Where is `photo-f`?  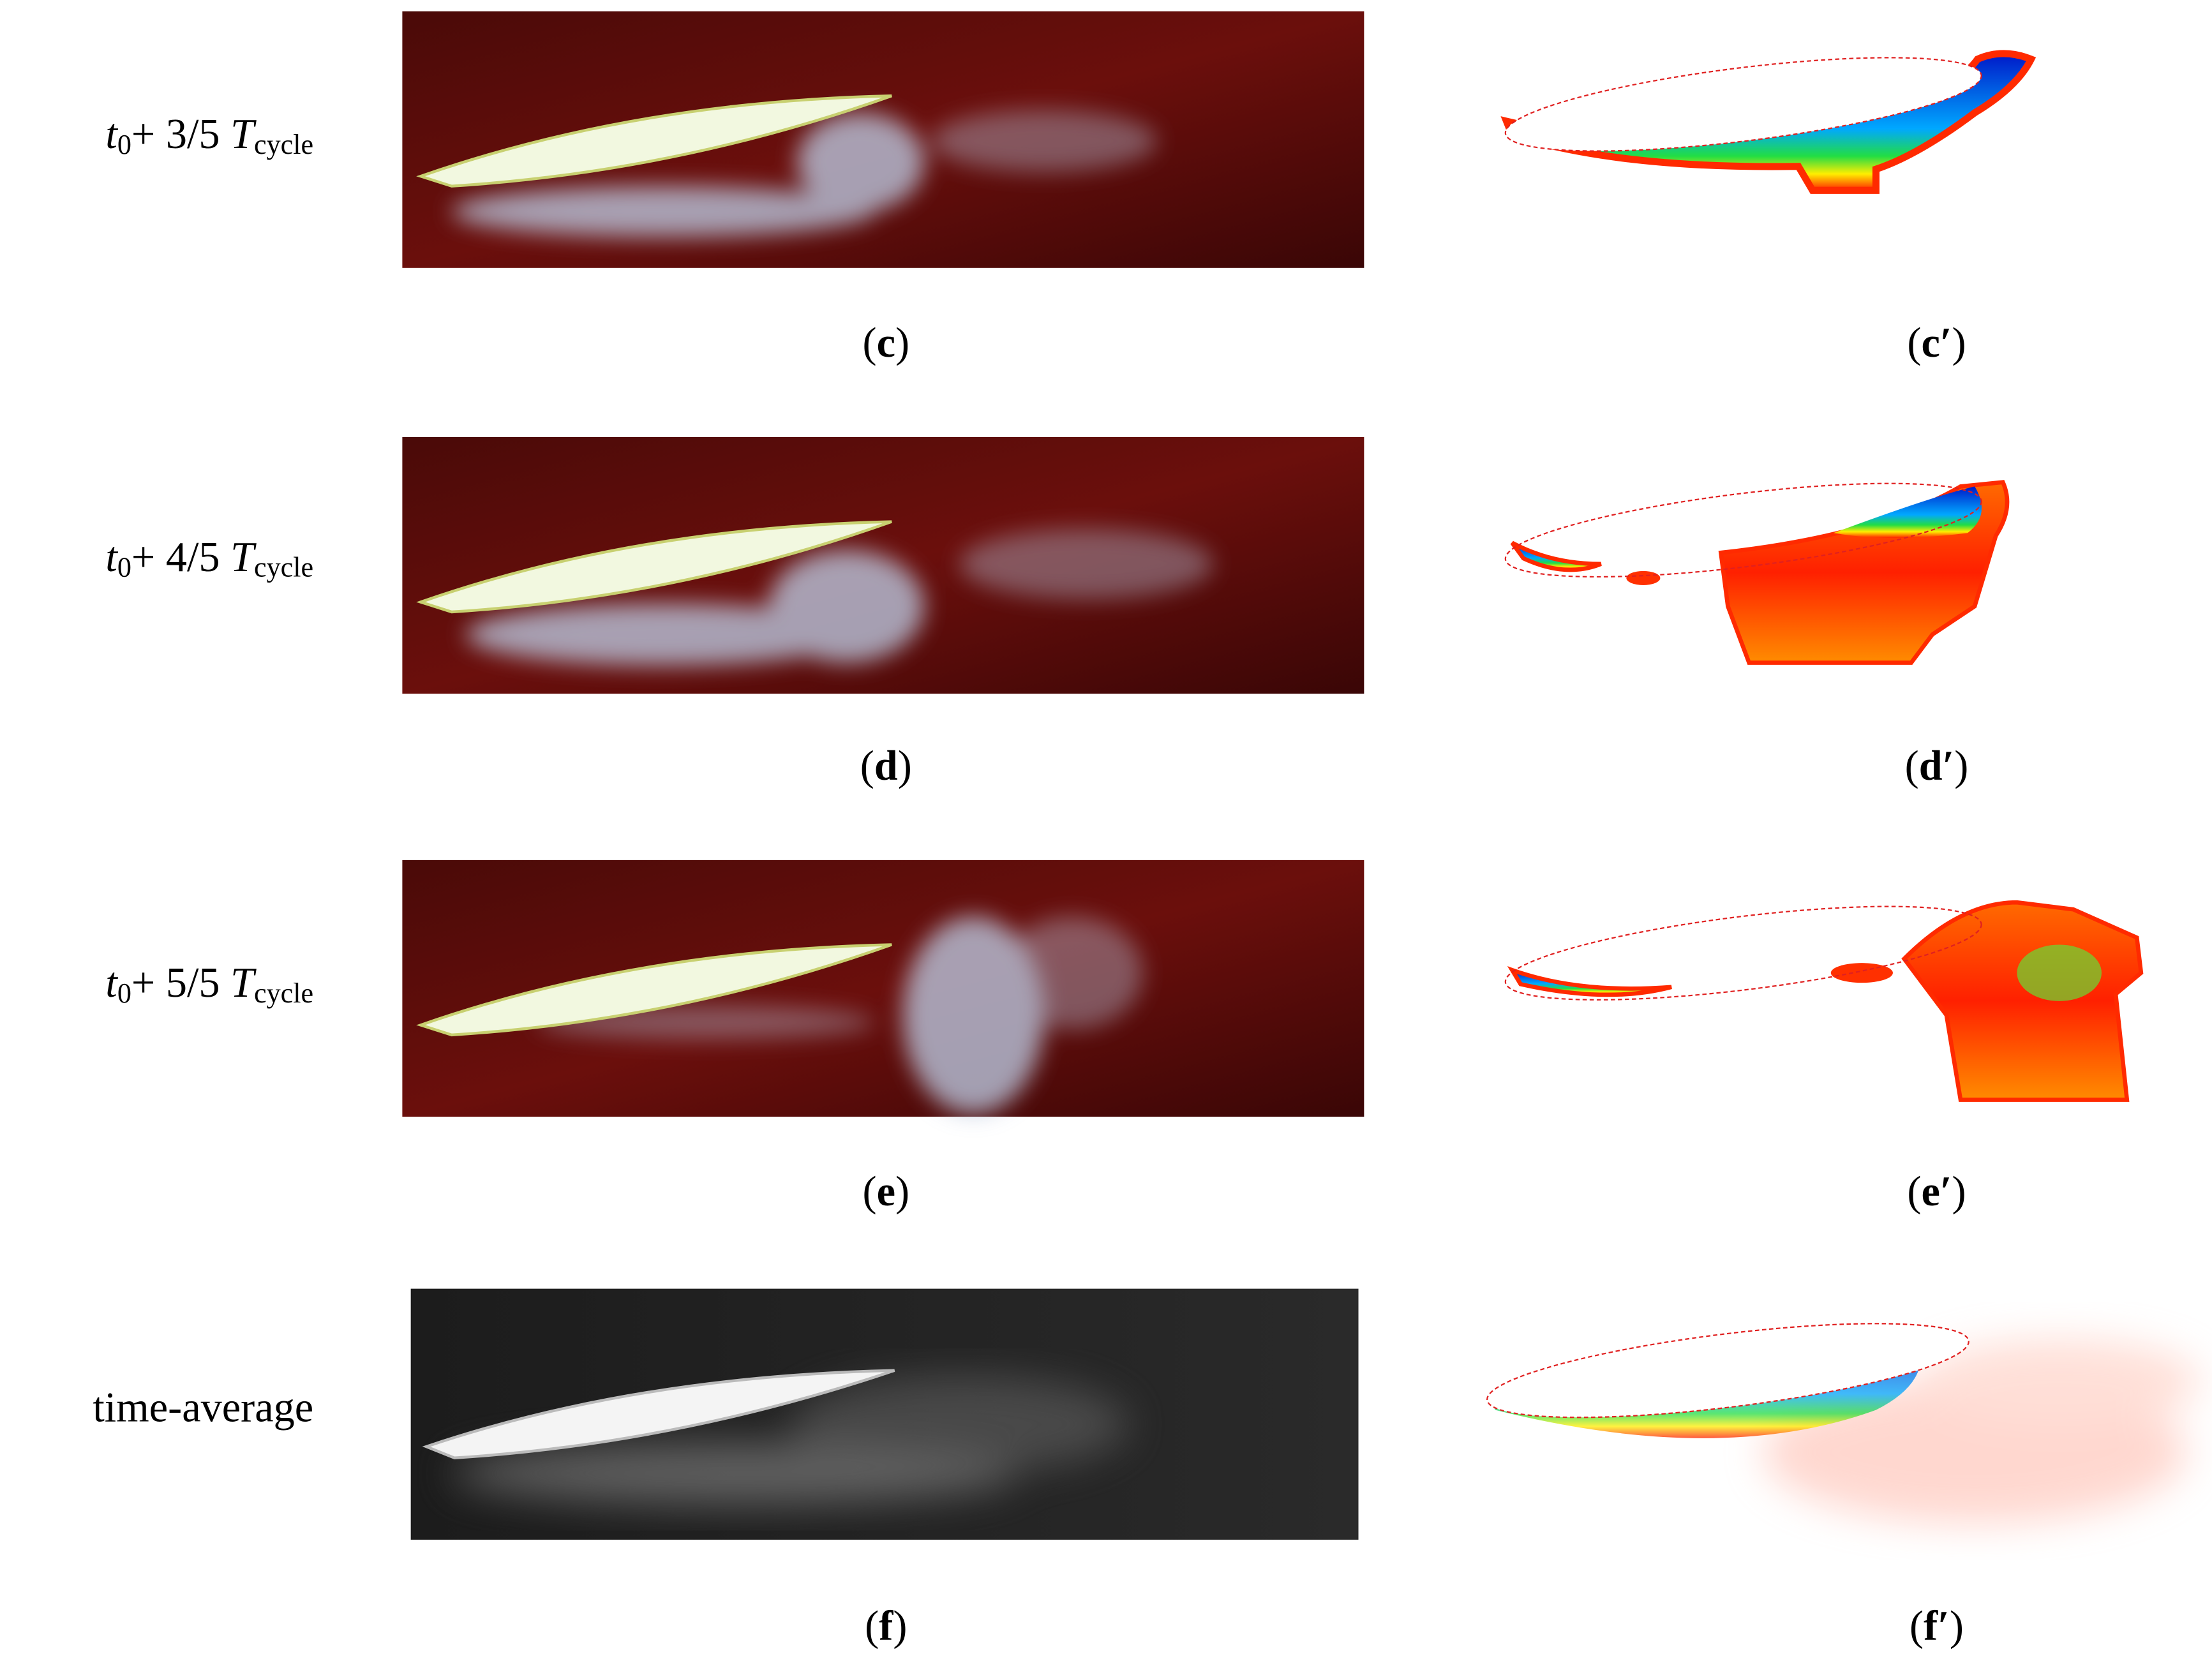 photo-f is located at coordinates (884, 1414).